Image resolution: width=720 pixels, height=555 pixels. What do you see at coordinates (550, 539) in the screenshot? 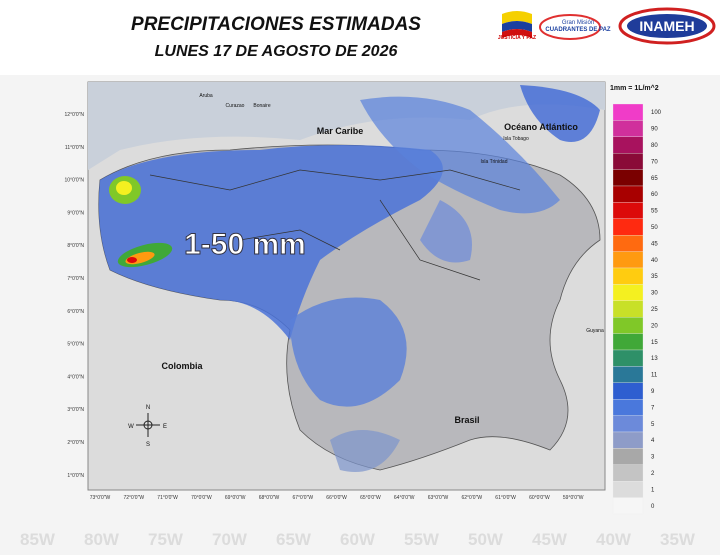
I see `background-lon-label: 45W` at bounding box center [550, 539].